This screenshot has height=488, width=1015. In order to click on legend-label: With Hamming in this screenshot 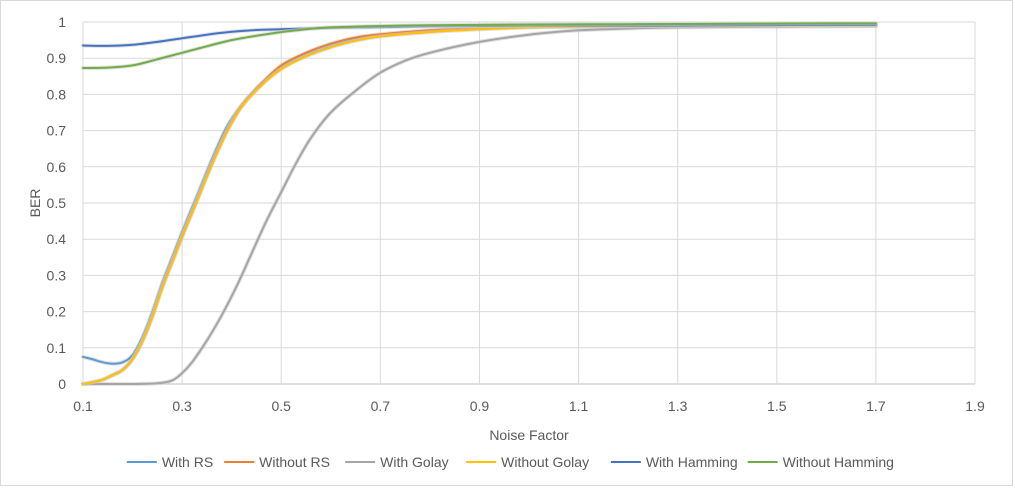, I will do `click(692, 462)`.